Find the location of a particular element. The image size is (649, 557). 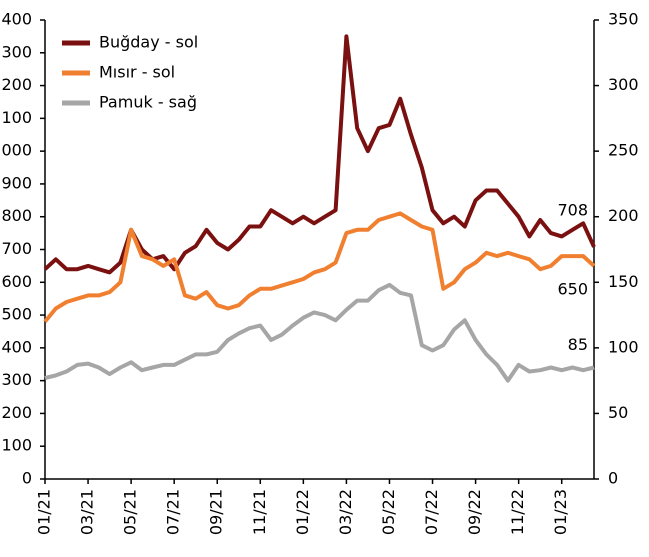

x-tick-label: 03/21 is located at coordinates (87, 512).